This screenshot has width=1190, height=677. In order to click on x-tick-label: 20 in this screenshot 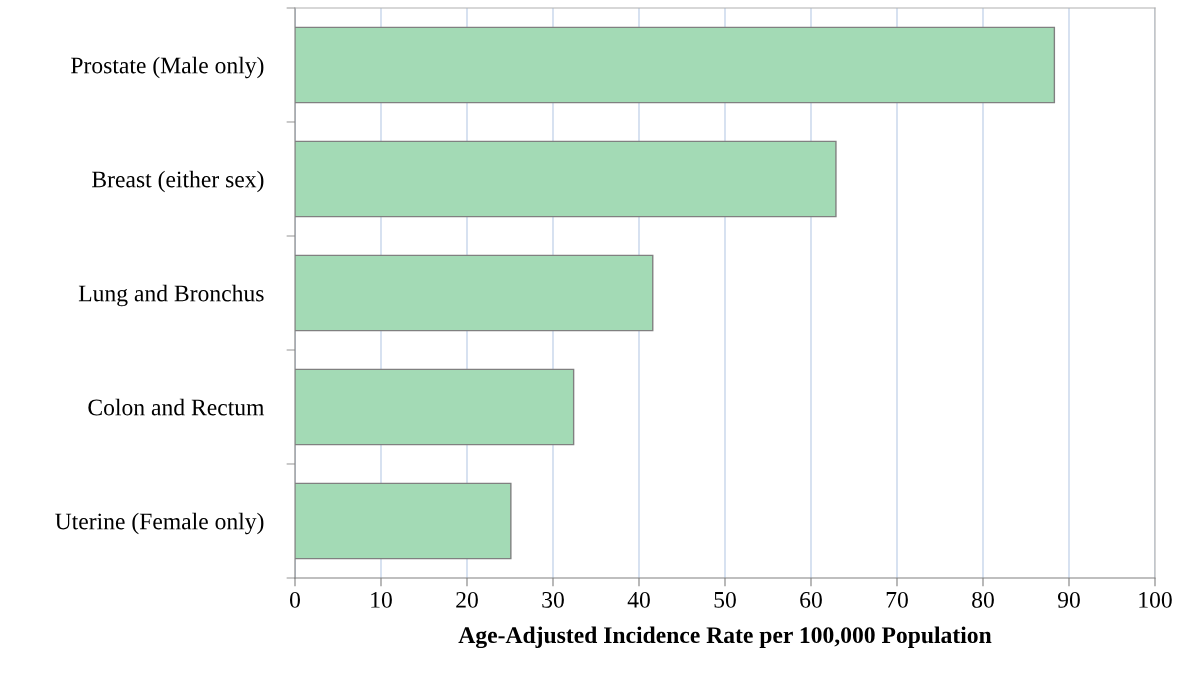, I will do `click(467, 599)`.